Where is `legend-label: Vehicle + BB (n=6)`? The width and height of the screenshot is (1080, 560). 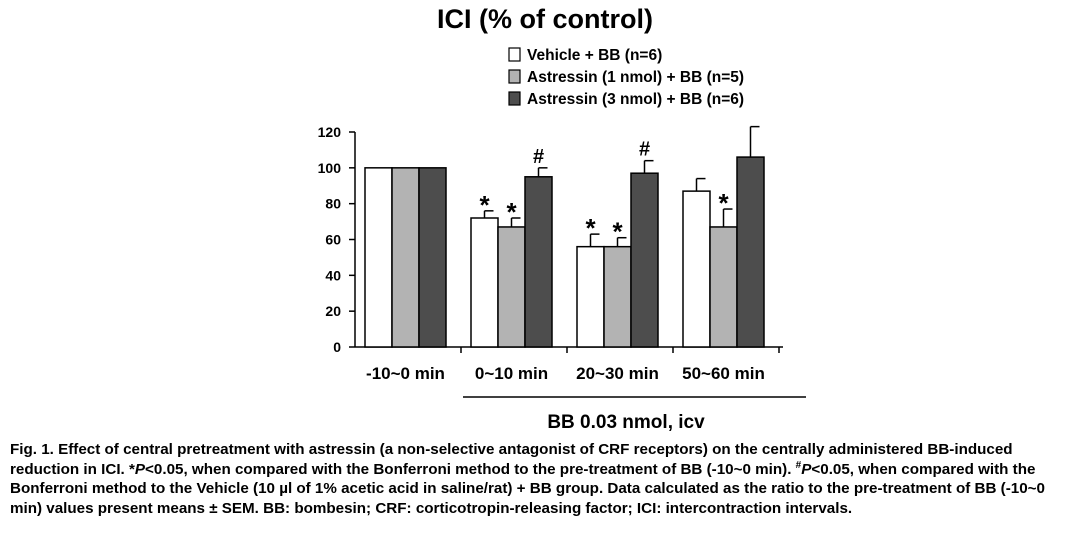
legend-label: Vehicle + BB (n=6) is located at coordinates (594, 55).